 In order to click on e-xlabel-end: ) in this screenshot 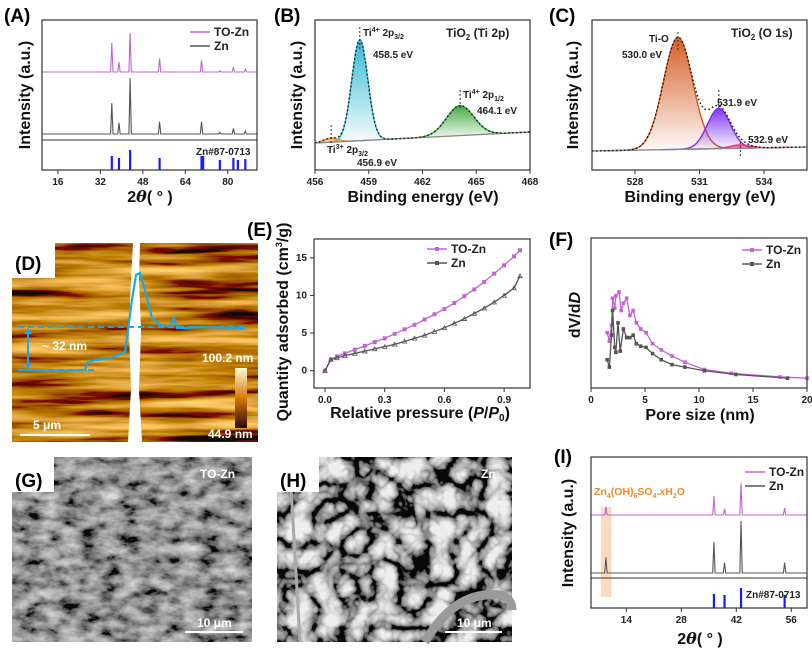, I will do `click(507, 413)`.